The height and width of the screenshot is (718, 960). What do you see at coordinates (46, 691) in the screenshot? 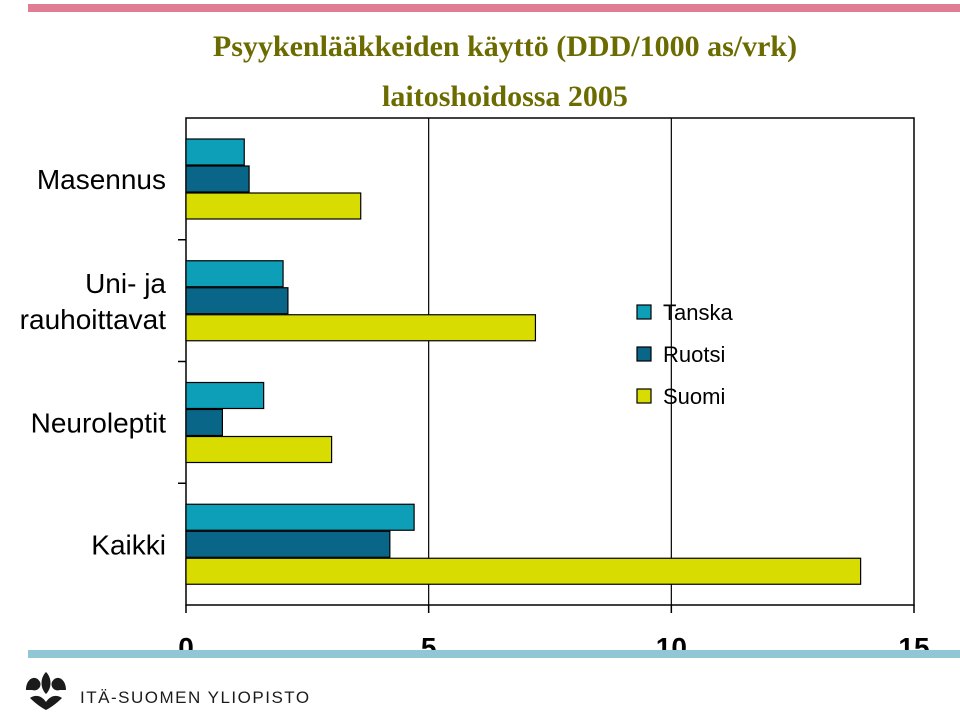
I see `university-logo-icon` at bounding box center [46, 691].